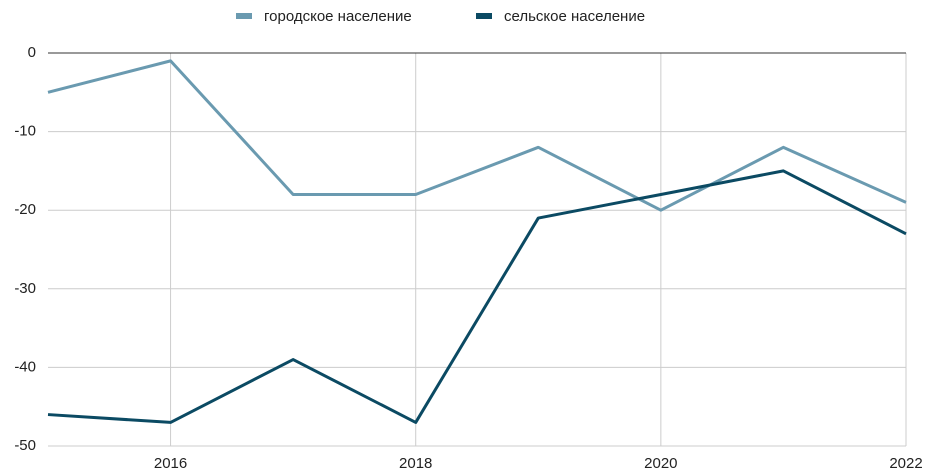  What do you see at coordinates (25, 445) in the screenshot?
I see `y-tick-label: -50` at bounding box center [25, 445].